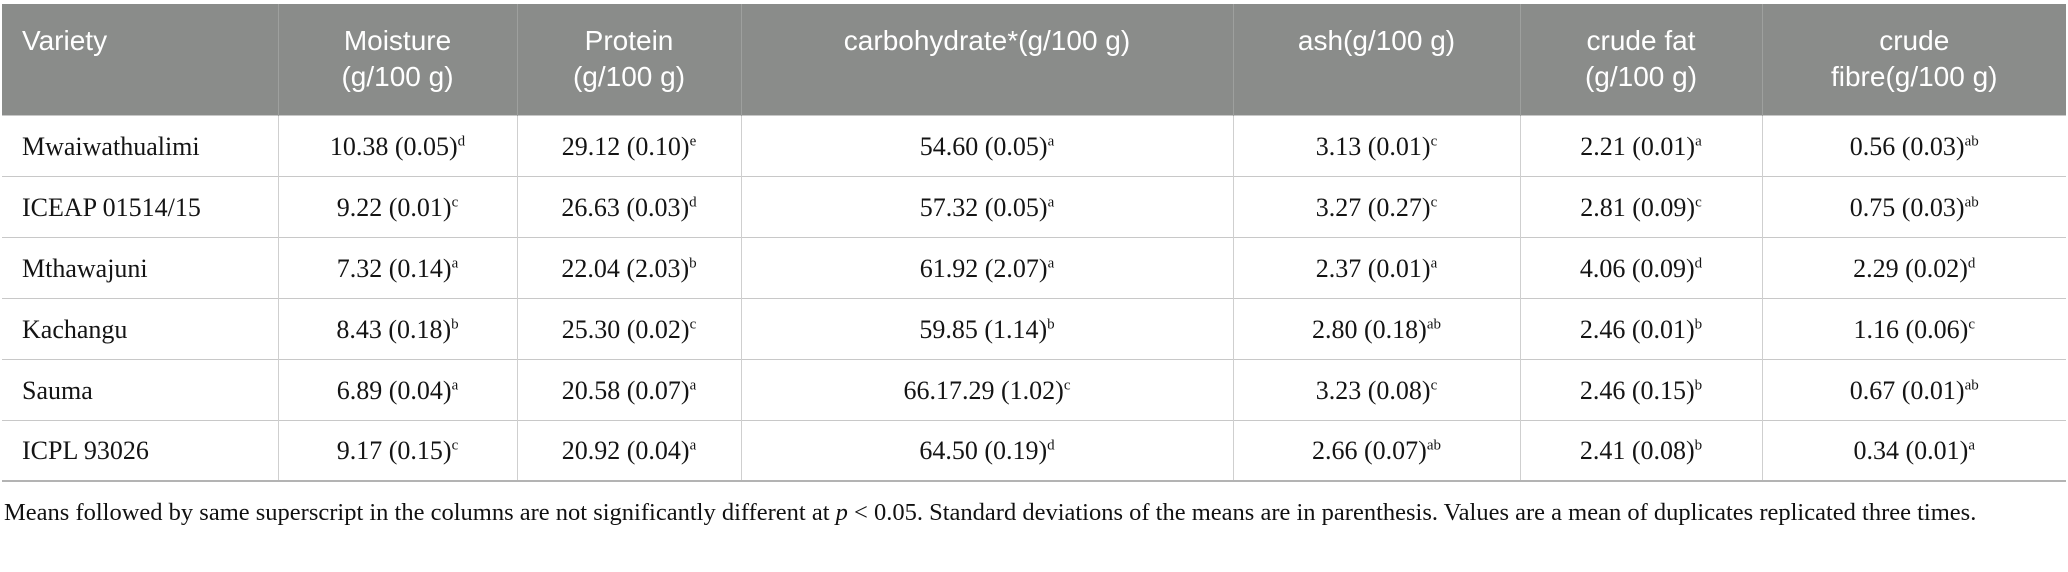 The height and width of the screenshot is (572, 2068). Describe the element at coordinates (140, 59) in the screenshot. I see `column-header-0: Variety` at that location.